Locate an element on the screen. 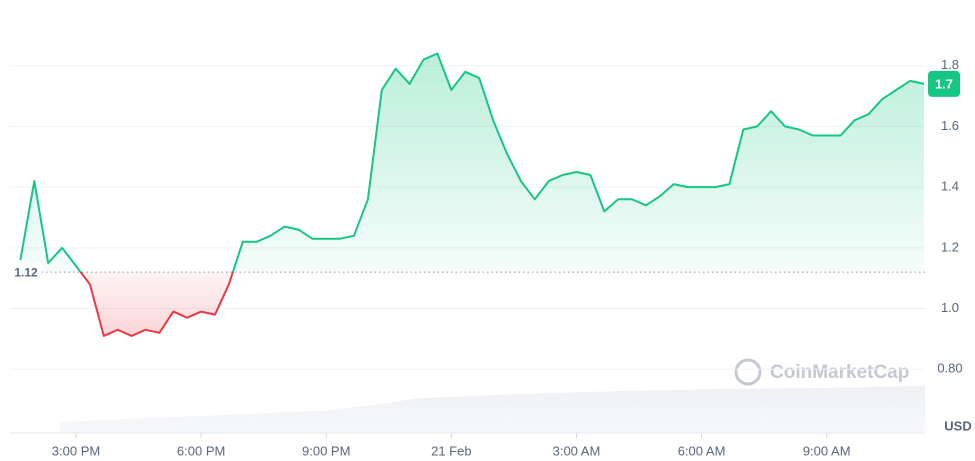 This screenshot has height=461, width=975. x-tick-label: 6:00 PM is located at coordinates (201, 450).